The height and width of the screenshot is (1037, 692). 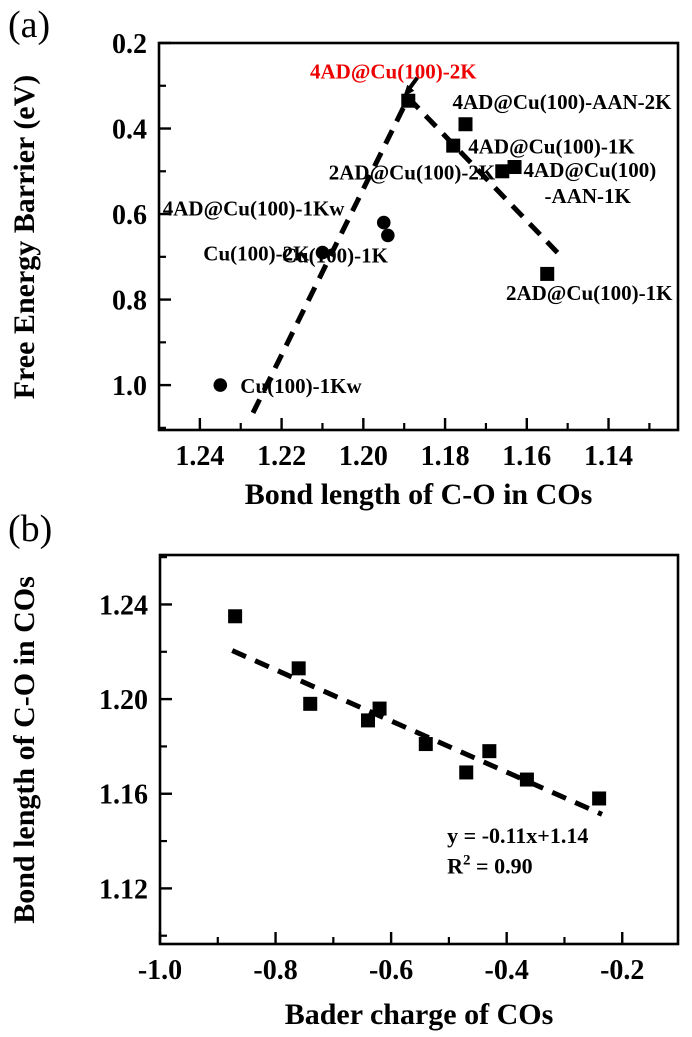 What do you see at coordinates (129, 44) in the screenshot?
I see `y-tick-label-a: 0.2` at bounding box center [129, 44].